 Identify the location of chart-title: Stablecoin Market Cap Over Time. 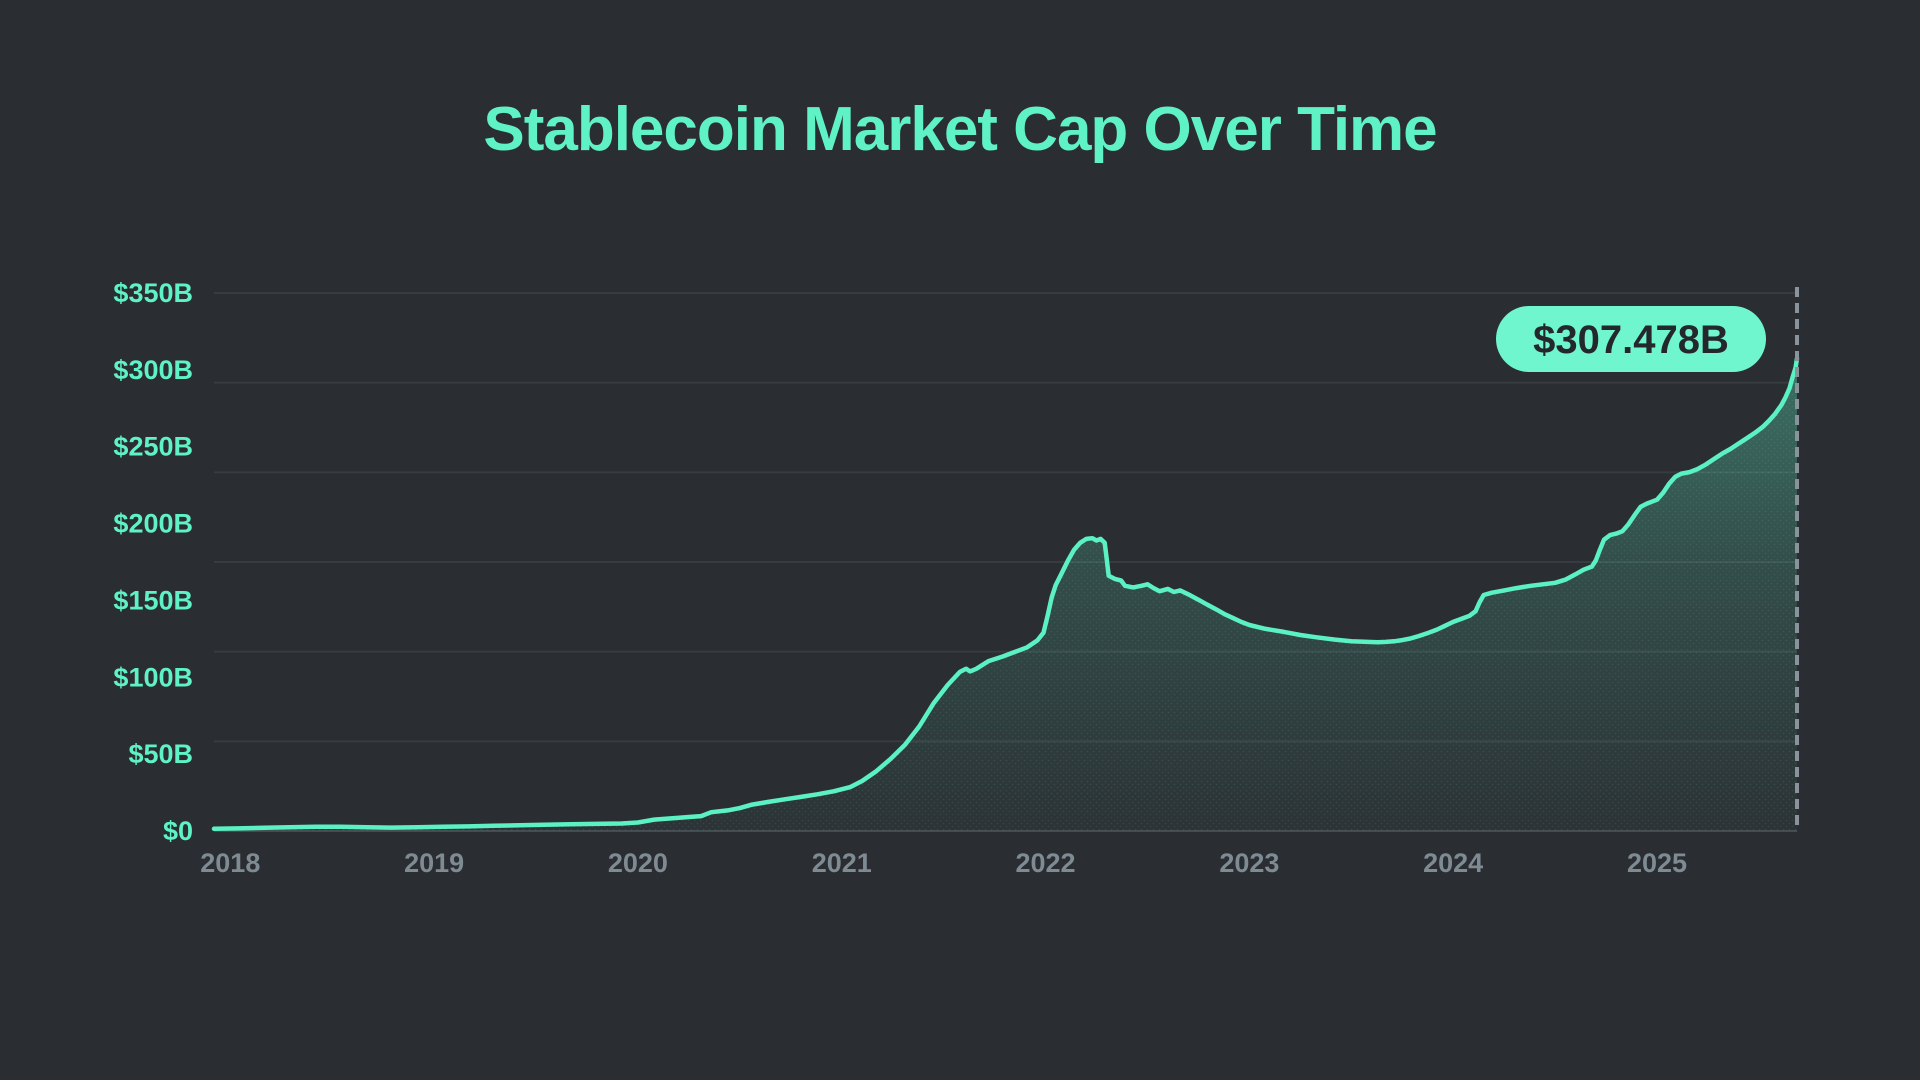
(960, 129).